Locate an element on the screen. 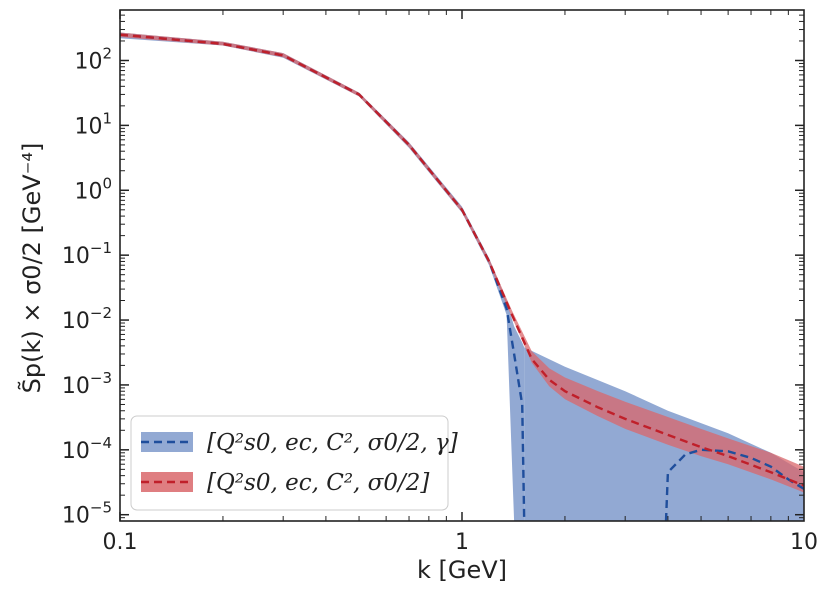 The width and height of the screenshot is (831, 595). y-tick-label: 10² is located at coordinates (93, 59).